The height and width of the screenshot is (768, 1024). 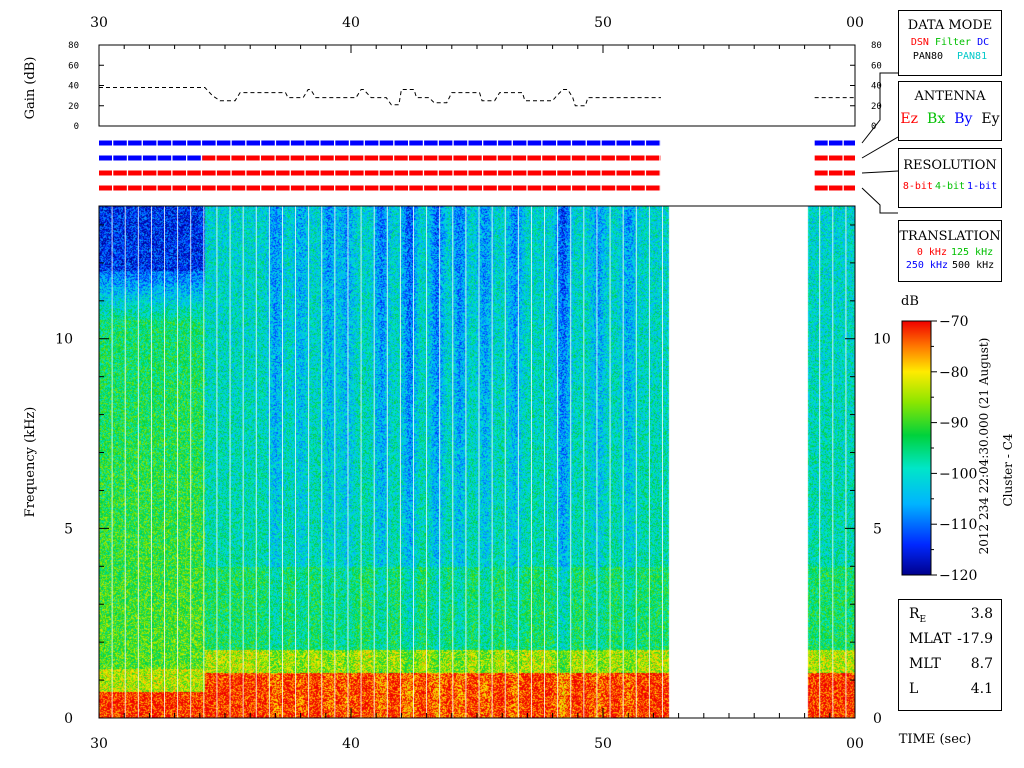 I want to click on translation-item-500khz: 500 kHz, so click(x=973, y=265).